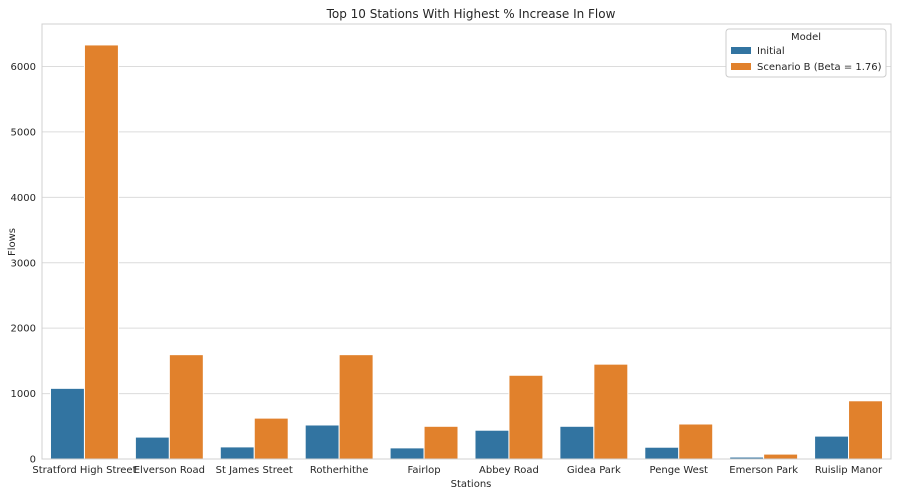 This screenshot has width=897, height=500. I want to click on y-tick-label: 6000, so click(23, 67).